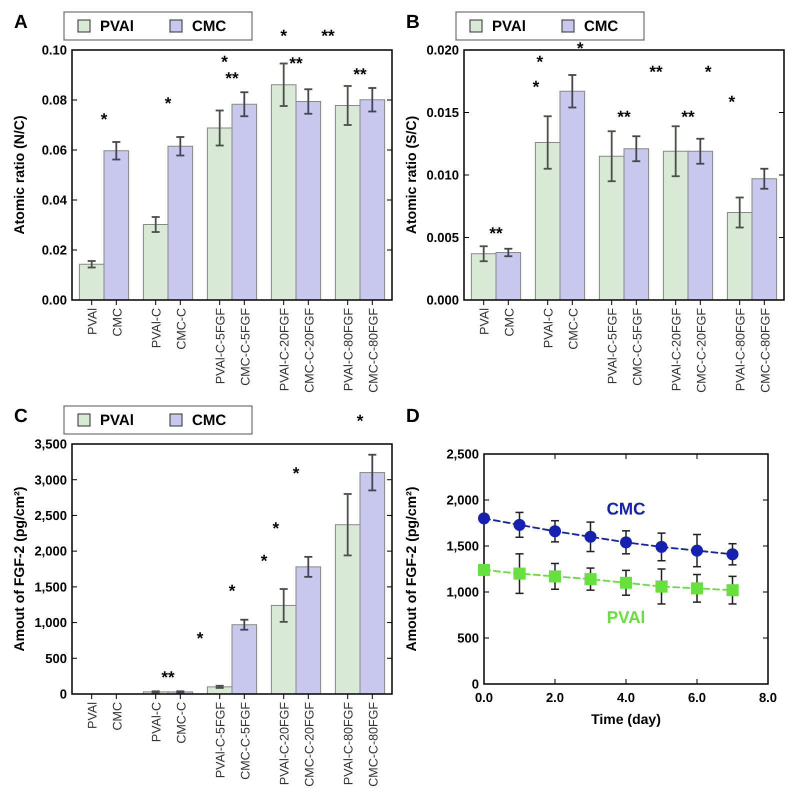 The width and height of the screenshot is (800, 796). I want to click on y-tick-label: 0.005, so click(442, 238).